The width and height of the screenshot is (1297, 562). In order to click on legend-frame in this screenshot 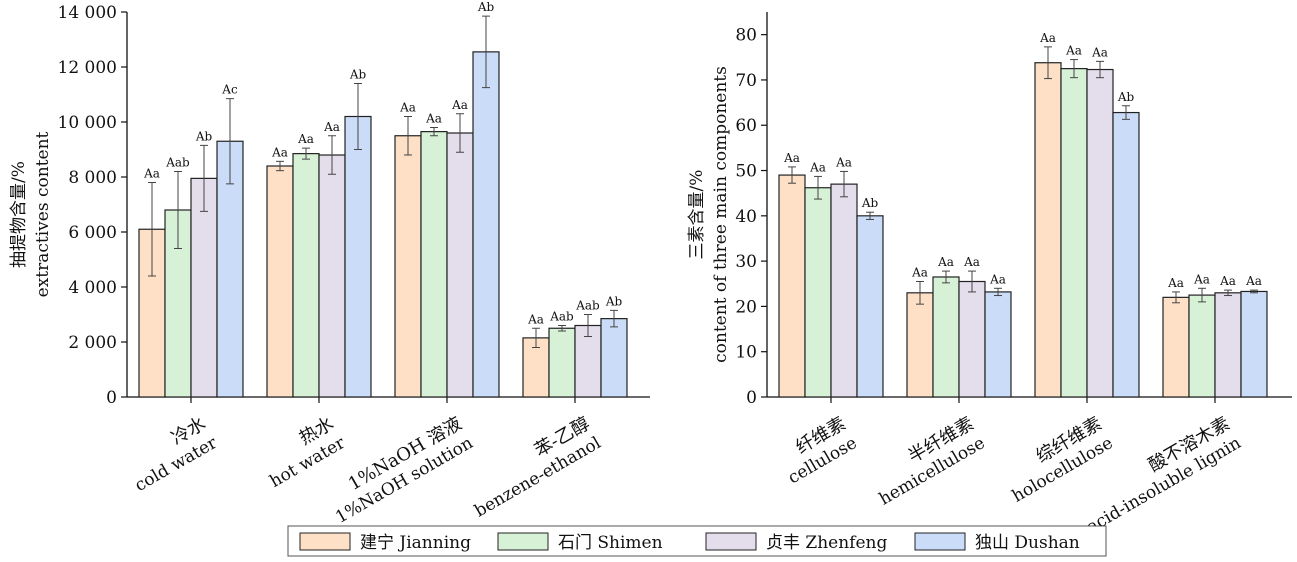, I will do `click(697, 541)`.